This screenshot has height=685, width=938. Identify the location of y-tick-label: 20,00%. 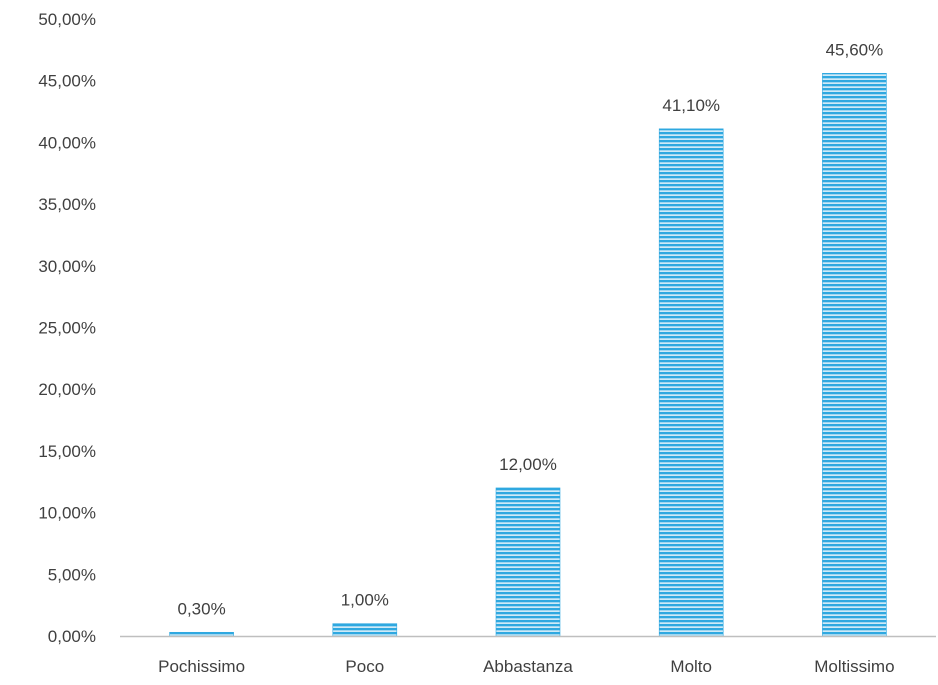
(67, 389).